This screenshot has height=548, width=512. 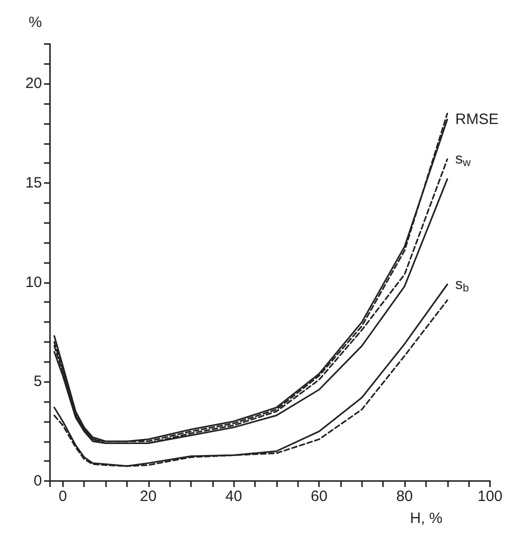 What do you see at coordinates (426, 518) in the screenshot?
I see `x-axis-title: H, %` at bounding box center [426, 518].